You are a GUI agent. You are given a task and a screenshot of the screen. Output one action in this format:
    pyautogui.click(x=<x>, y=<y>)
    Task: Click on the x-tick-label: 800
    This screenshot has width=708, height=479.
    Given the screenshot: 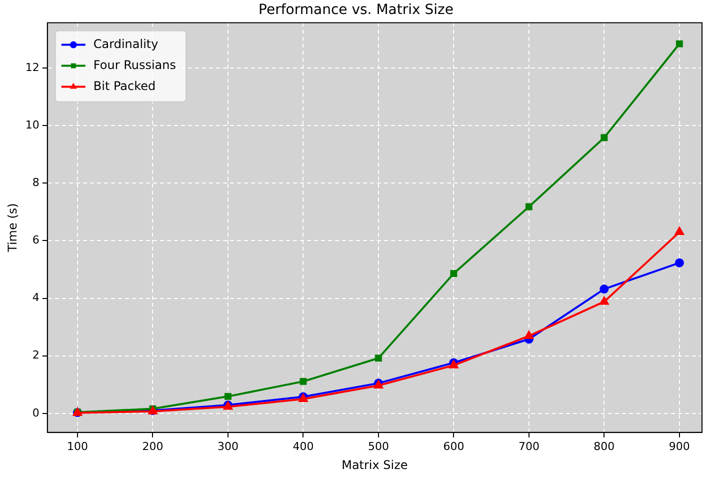 What is the action you would take?
    pyautogui.click(x=604, y=446)
    